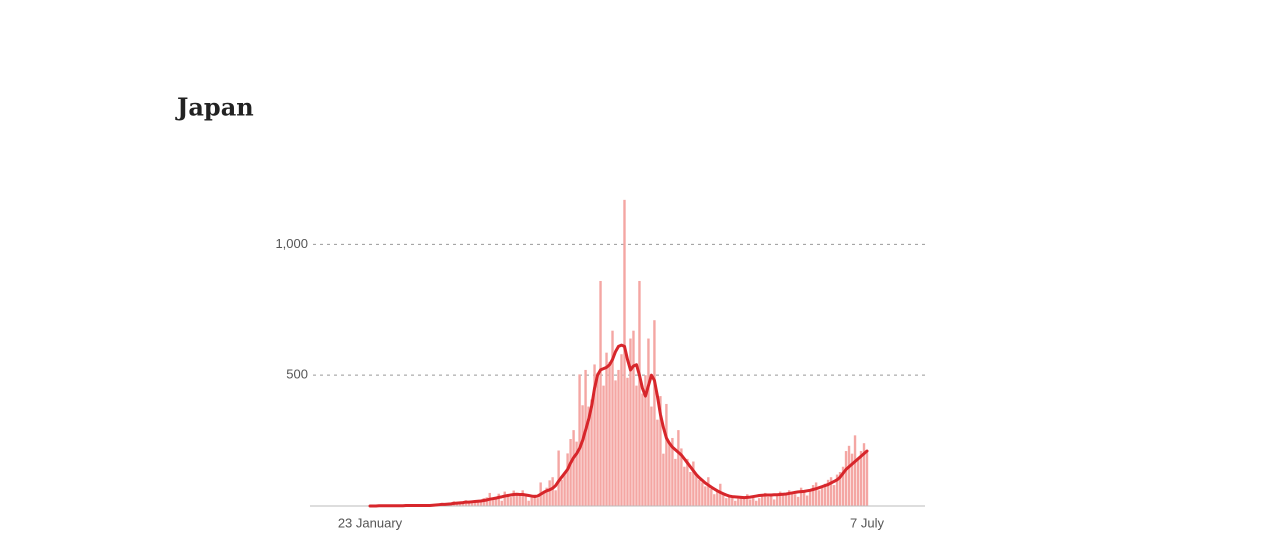  What do you see at coordinates (214, 107) in the screenshot?
I see `chart-title: Japan` at bounding box center [214, 107].